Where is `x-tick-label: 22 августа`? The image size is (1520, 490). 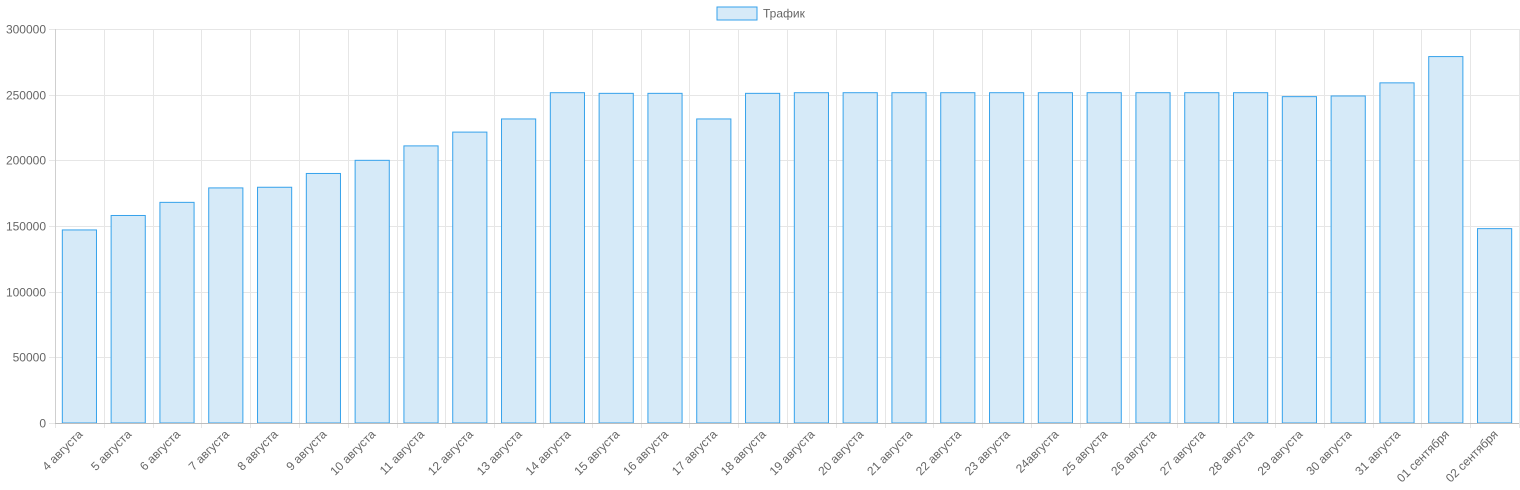
x-tick-label: 22 августа is located at coordinates (938, 452).